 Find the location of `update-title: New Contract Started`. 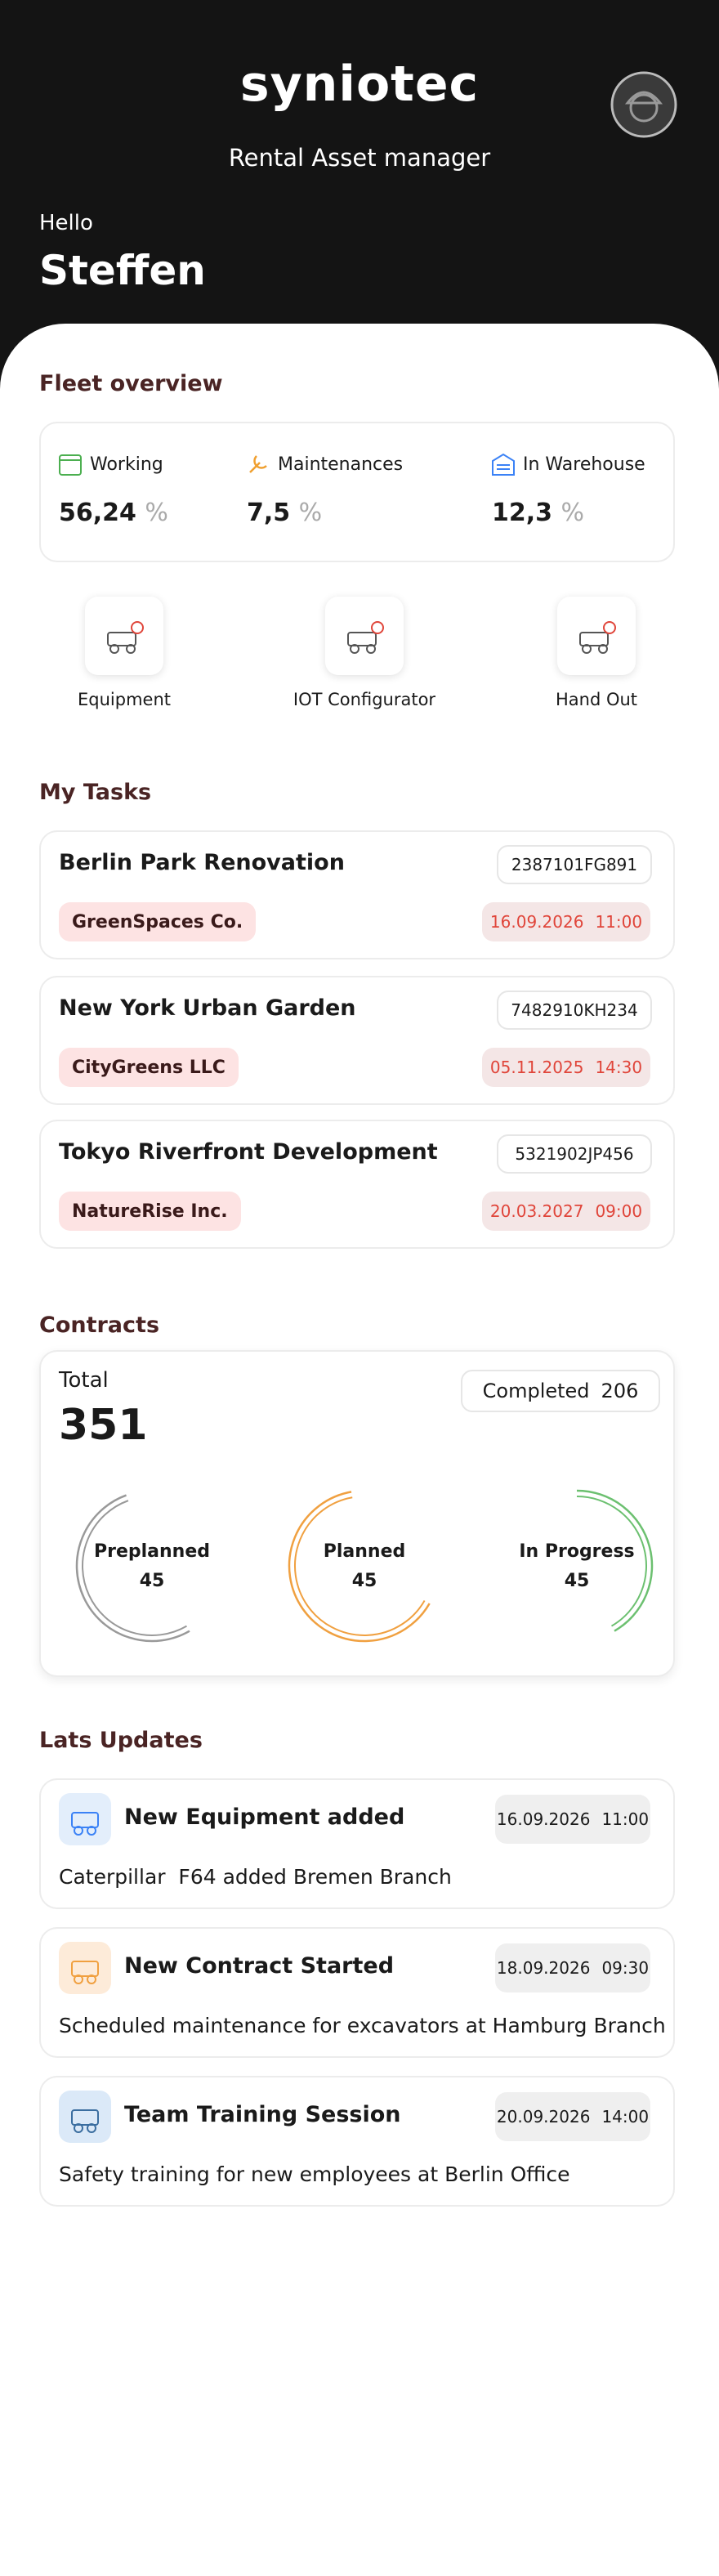

update-title: New Contract Started is located at coordinates (259, 1966).